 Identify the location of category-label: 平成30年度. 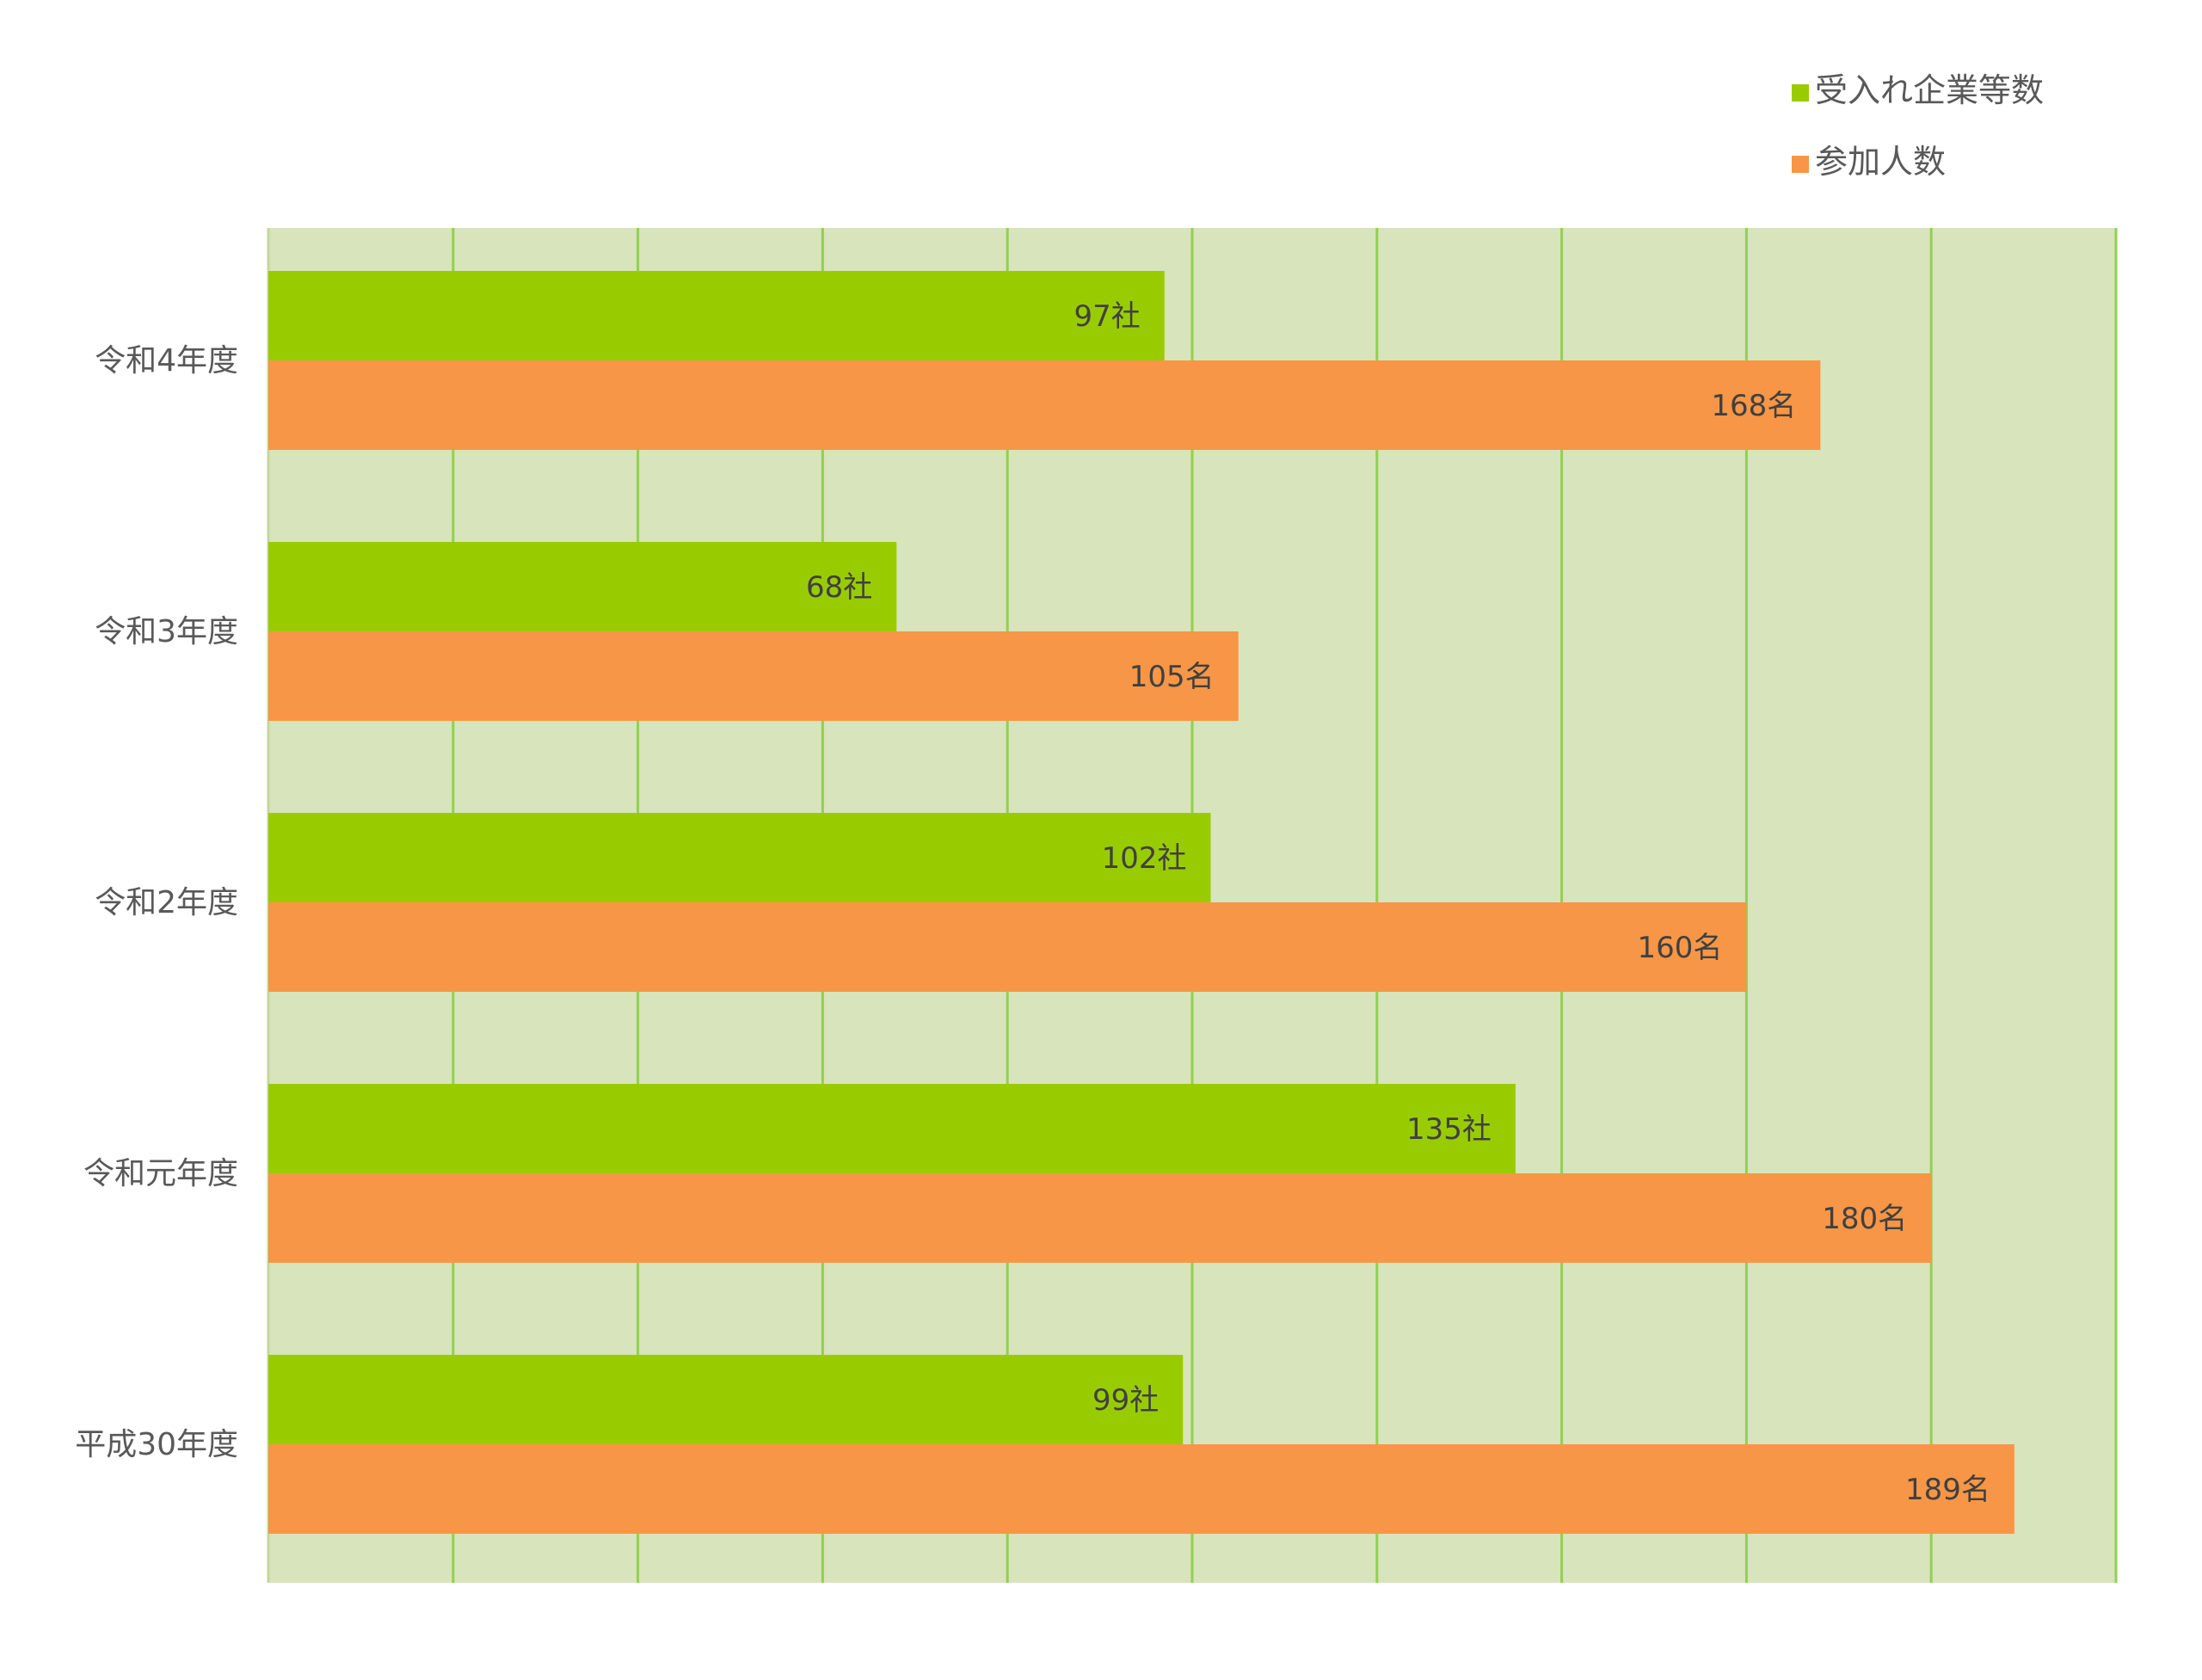
(156, 1444).